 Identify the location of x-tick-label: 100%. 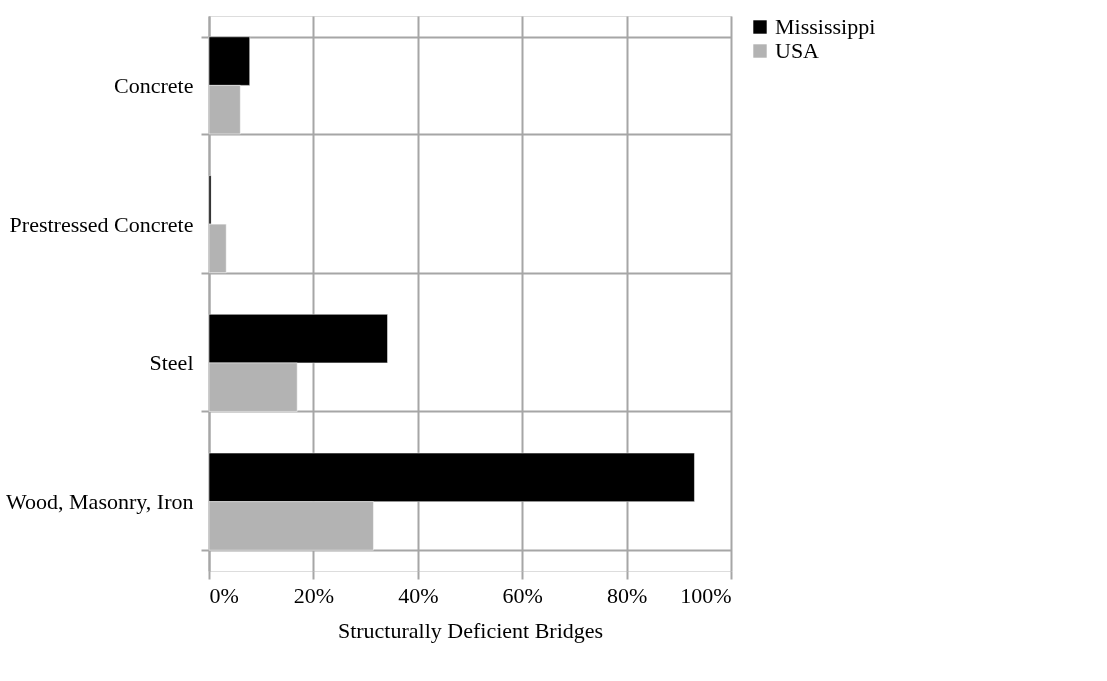
(706, 595).